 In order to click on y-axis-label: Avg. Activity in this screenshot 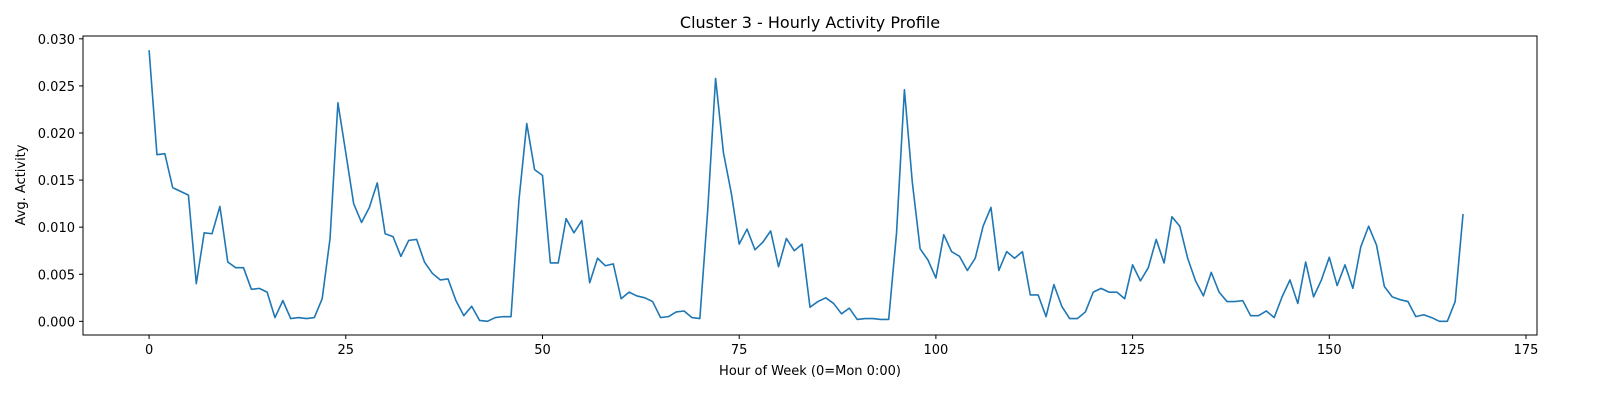, I will do `click(21, 184)`.